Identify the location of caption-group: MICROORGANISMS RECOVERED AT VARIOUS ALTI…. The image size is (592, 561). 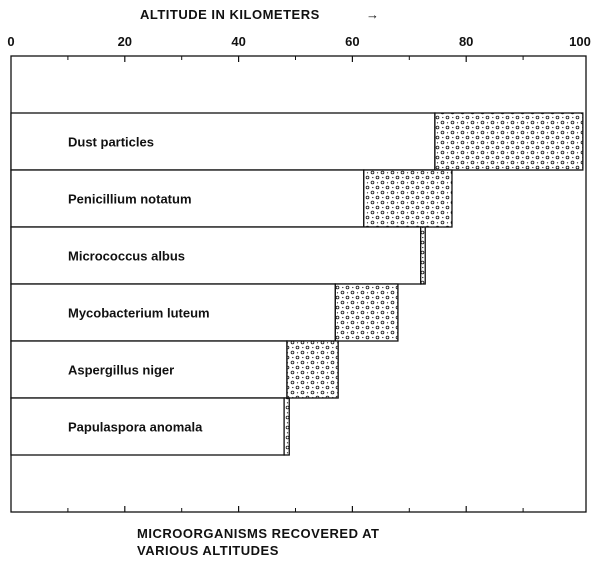
(258, 542).